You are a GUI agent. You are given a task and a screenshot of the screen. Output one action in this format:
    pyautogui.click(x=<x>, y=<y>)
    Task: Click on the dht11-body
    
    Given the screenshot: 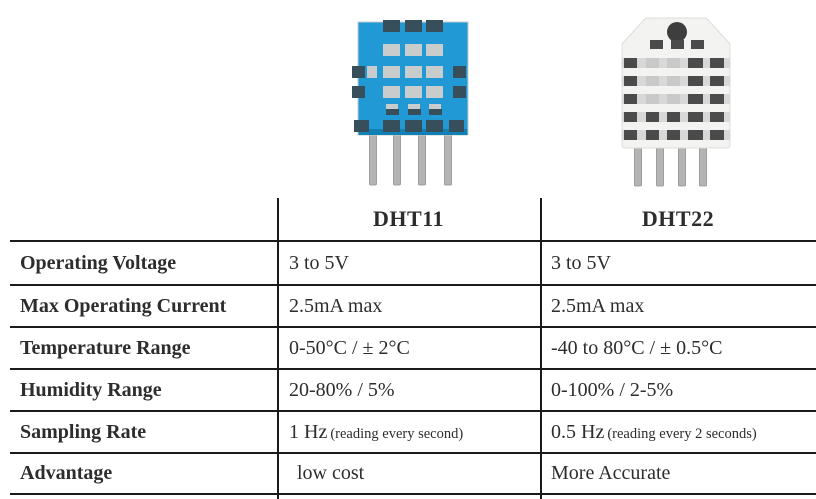 What is the action you would take?
    pyautogui.click(x=413, y=78)
    